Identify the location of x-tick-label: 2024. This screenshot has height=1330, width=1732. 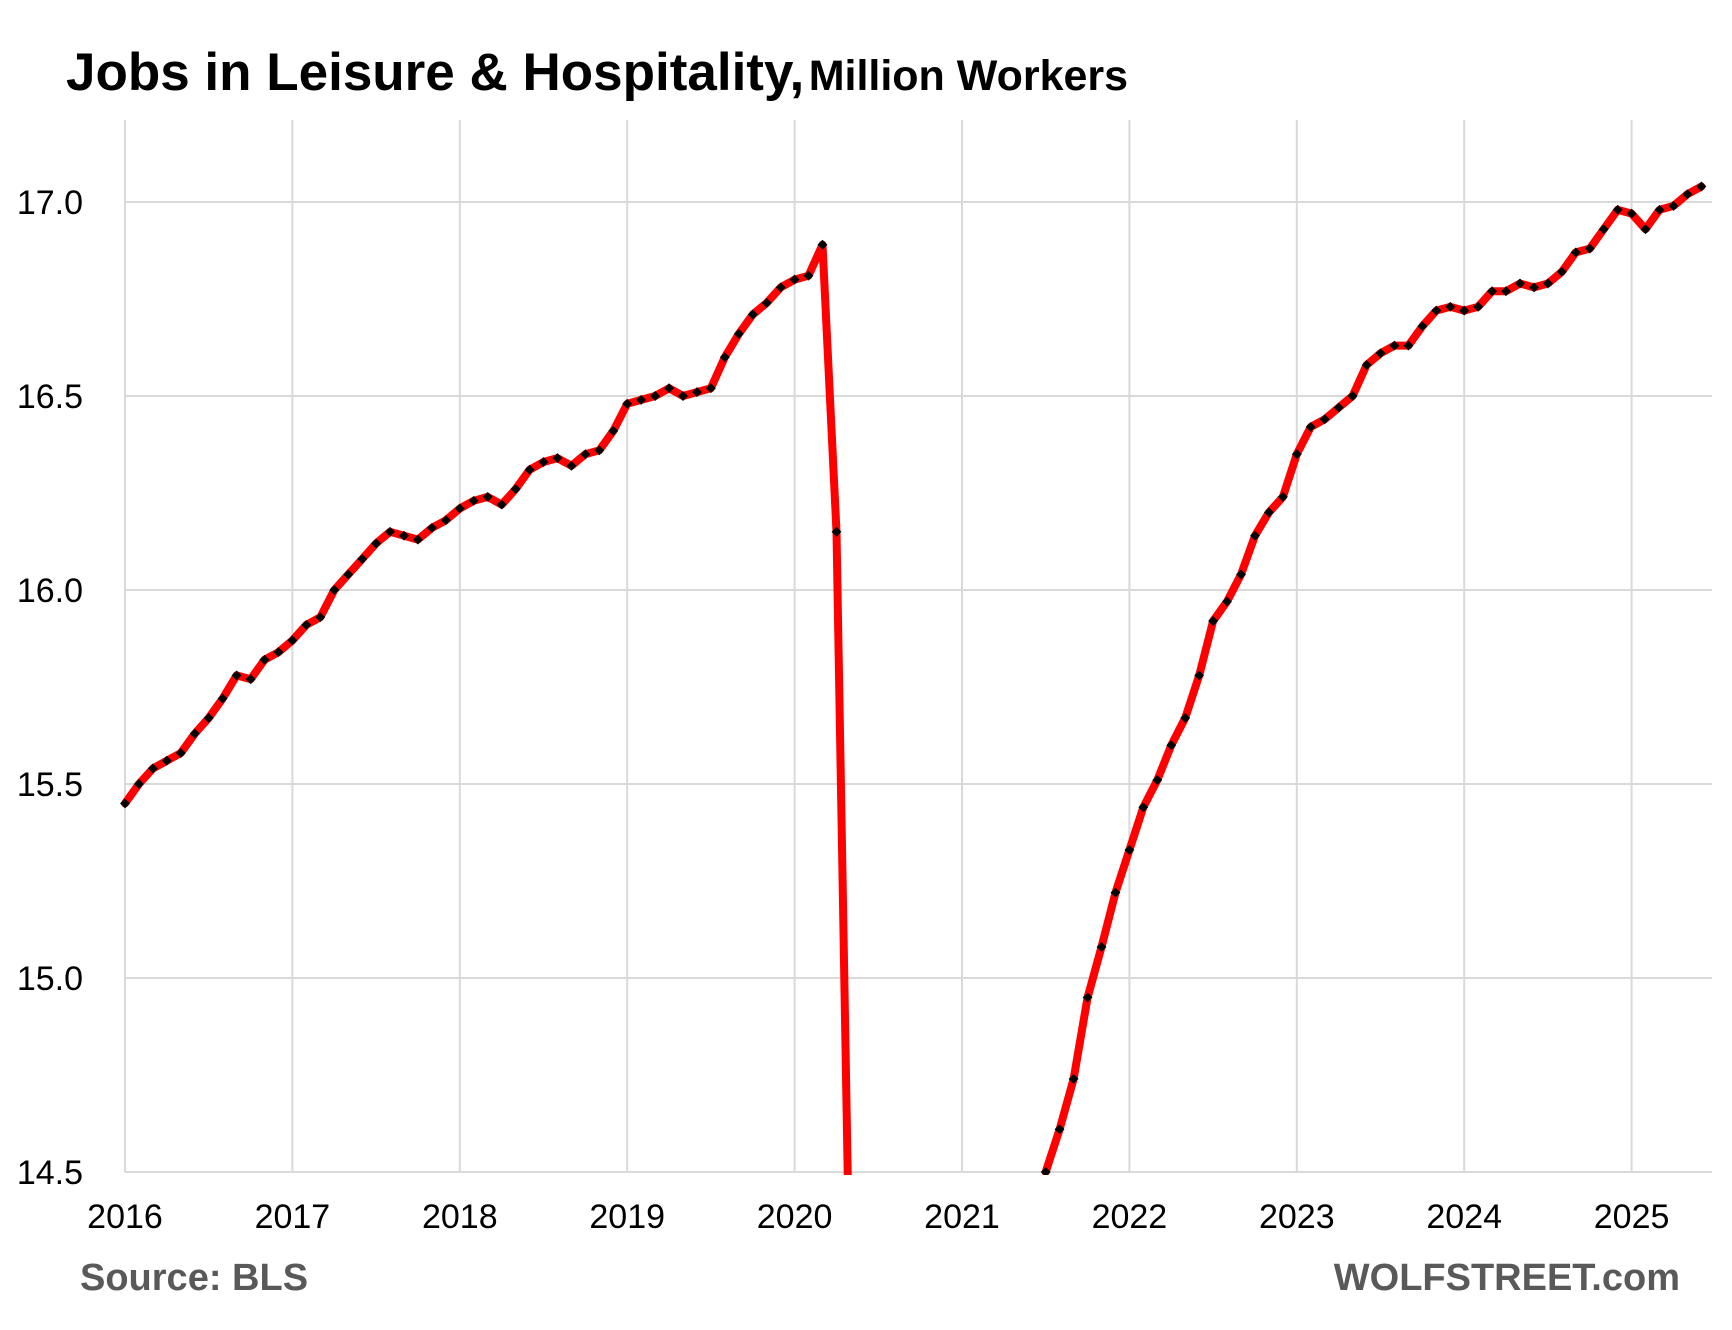
(1464, 1217).